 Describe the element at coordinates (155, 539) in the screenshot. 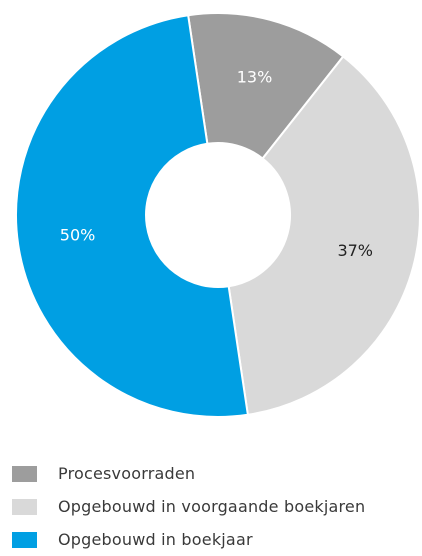

I see `legend-label: Opgebouwd in boekjaar` at that location.